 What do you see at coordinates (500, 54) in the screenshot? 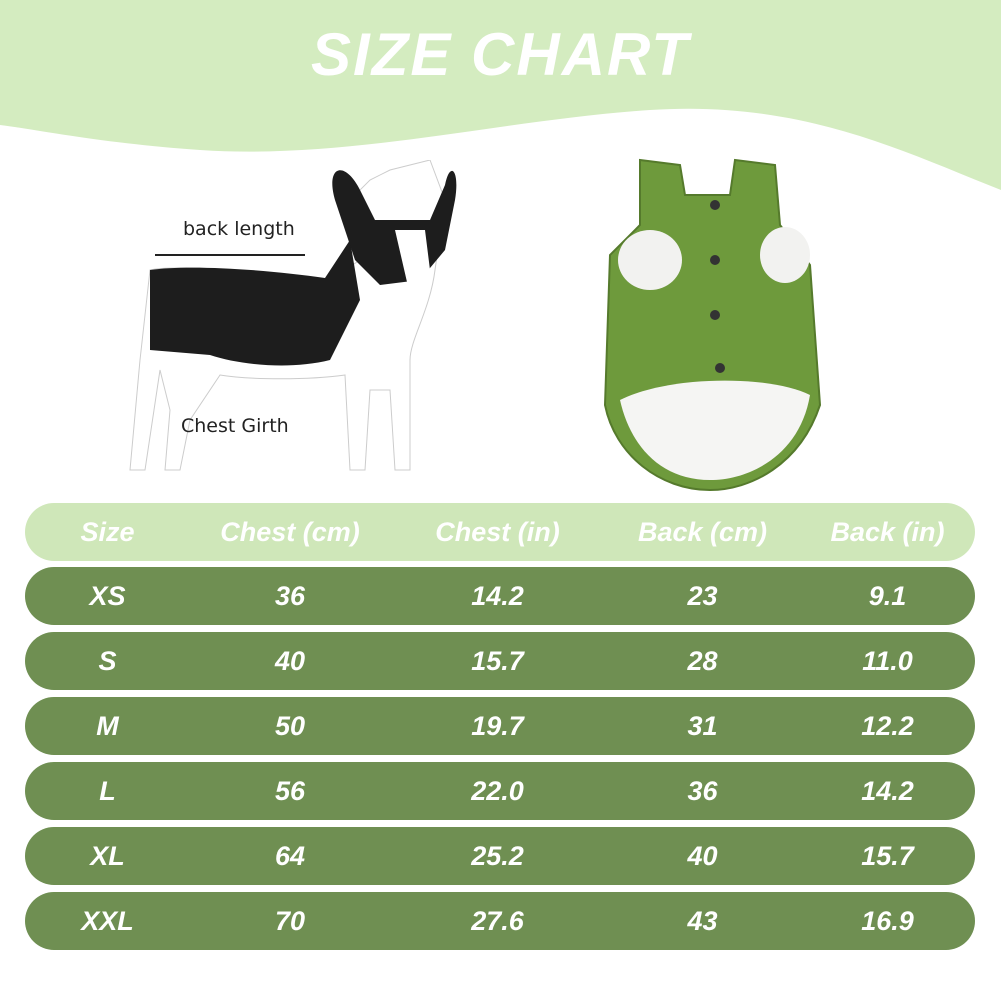
I see `page-title: SIZE CHART` at bounding box center [500, 54].